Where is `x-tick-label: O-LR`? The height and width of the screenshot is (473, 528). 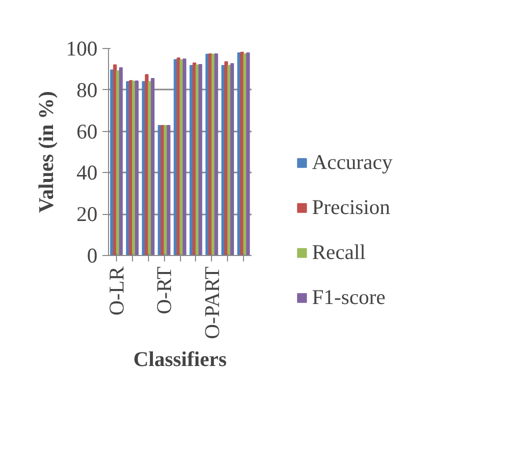 x-tick-label: O-LR is located at coordinates (116, 291).